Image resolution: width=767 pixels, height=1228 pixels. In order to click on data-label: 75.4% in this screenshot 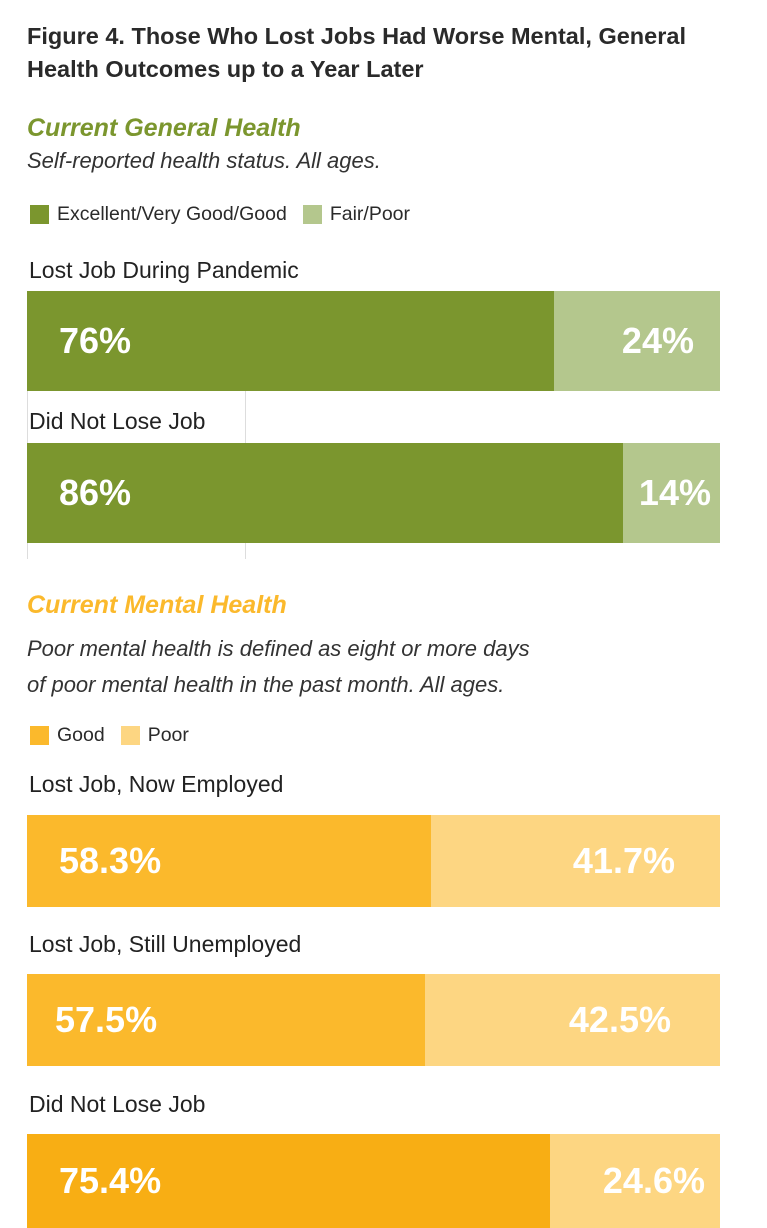, I will do `click(110, 1180)`.